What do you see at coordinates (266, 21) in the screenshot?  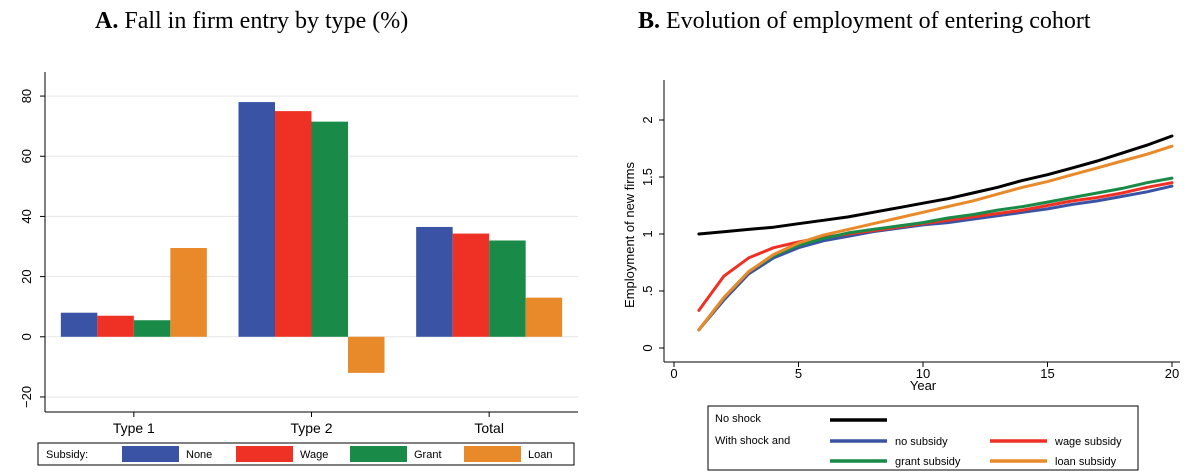 I see `panel-a-title-text: Fall in firm entry by type (%)` at bounding box center [266, 21].